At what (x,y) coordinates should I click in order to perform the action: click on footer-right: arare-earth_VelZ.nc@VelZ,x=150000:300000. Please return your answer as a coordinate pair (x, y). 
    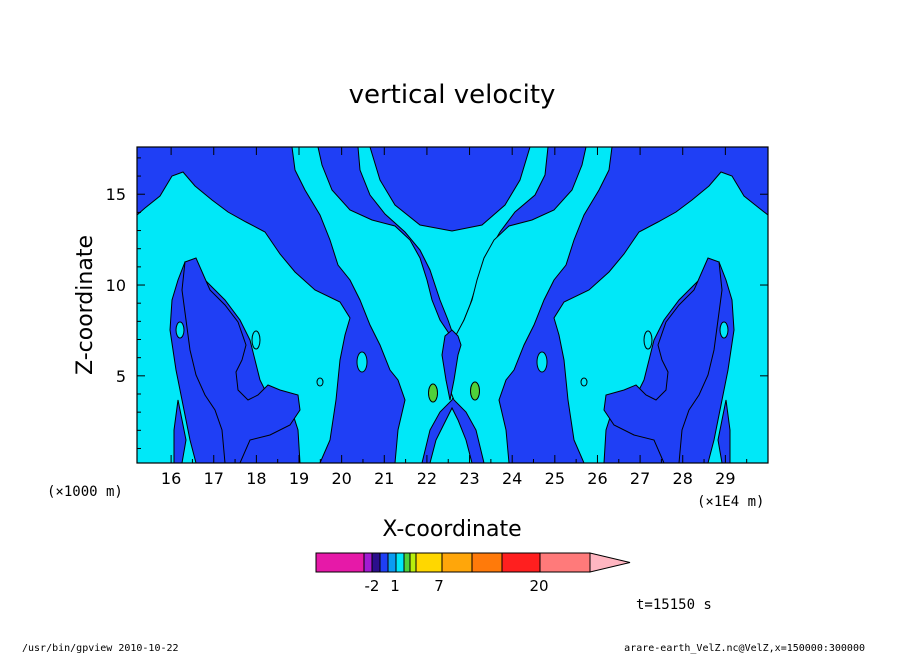
    Looking at the image, I should click on (744, 648).